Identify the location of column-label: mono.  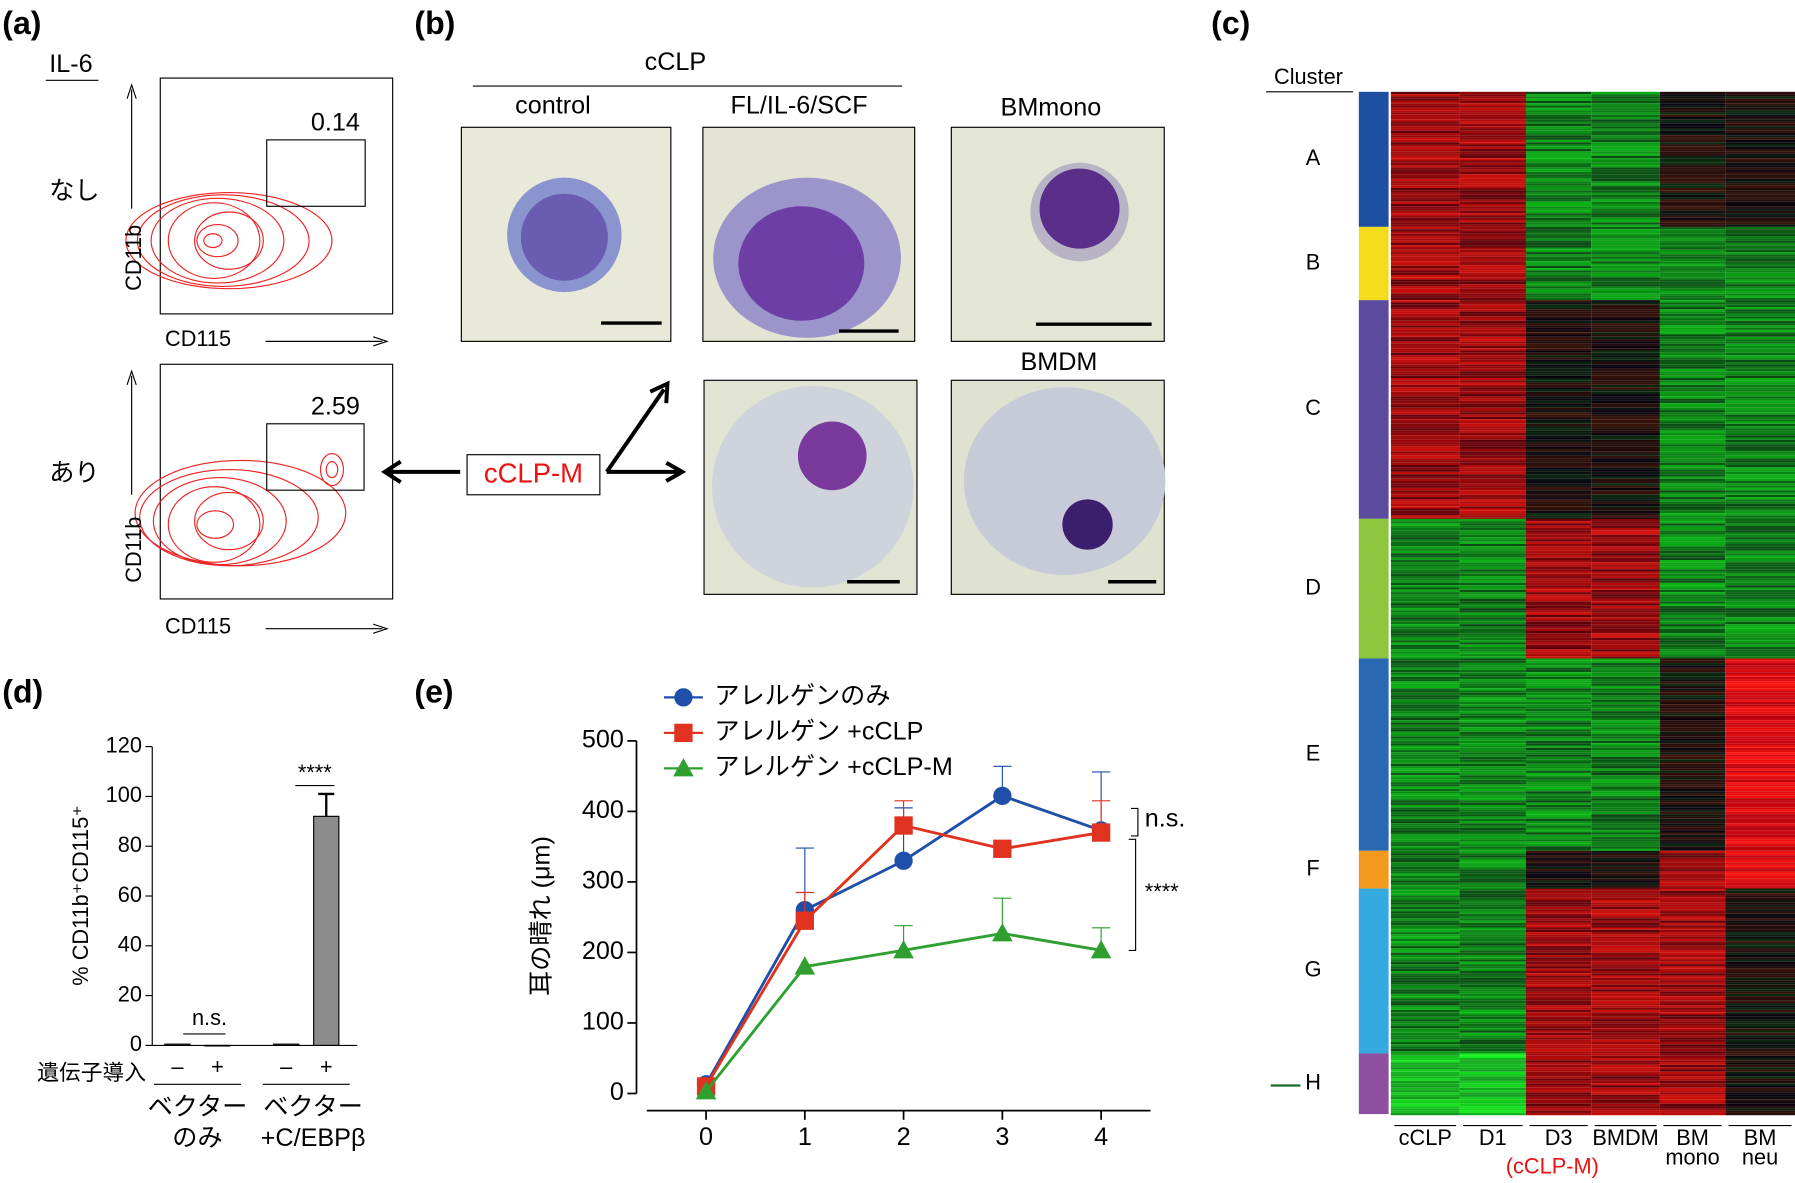
(1692, 1156).